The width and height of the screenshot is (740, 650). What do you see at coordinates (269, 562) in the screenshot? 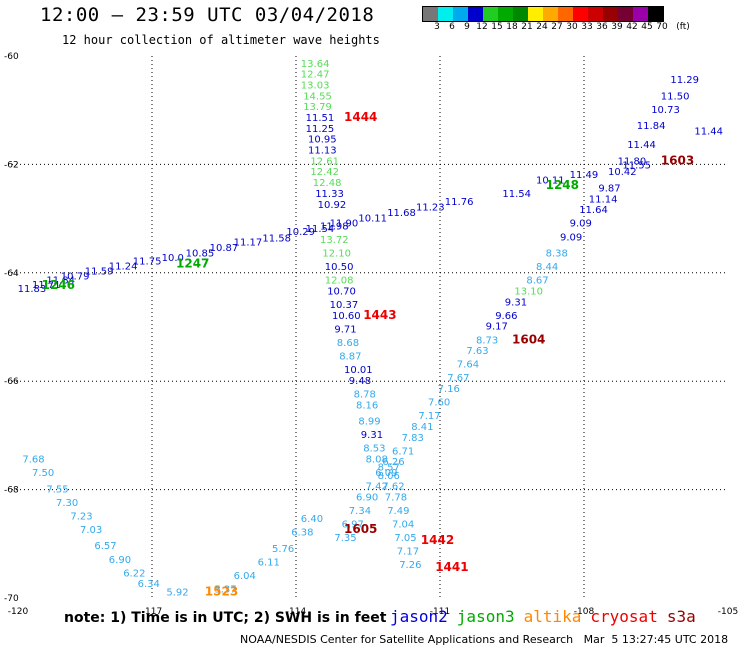
I see `swh-value-label: 6.11` at bounding box center [269, 562].